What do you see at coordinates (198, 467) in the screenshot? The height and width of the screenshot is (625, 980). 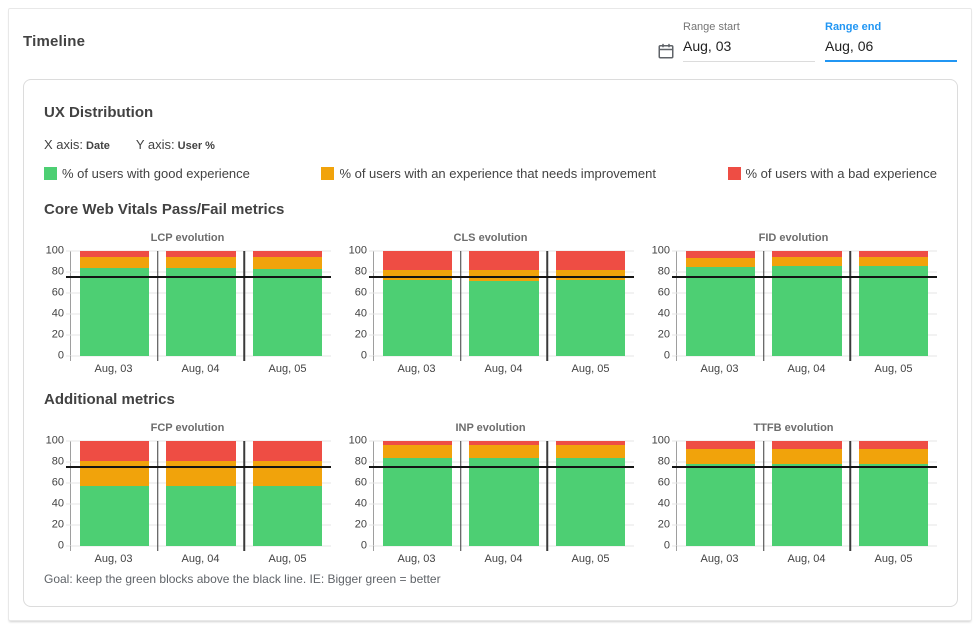 I see `threshold-line` at bounding box center [198, 467].